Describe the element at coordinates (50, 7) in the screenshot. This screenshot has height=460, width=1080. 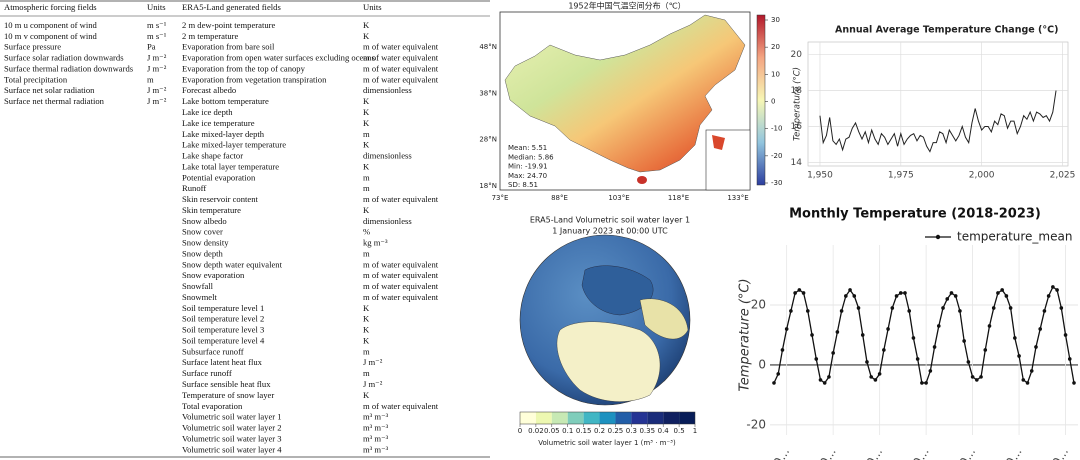
I see `table-header: Atmospheric forcing fields` at that location.